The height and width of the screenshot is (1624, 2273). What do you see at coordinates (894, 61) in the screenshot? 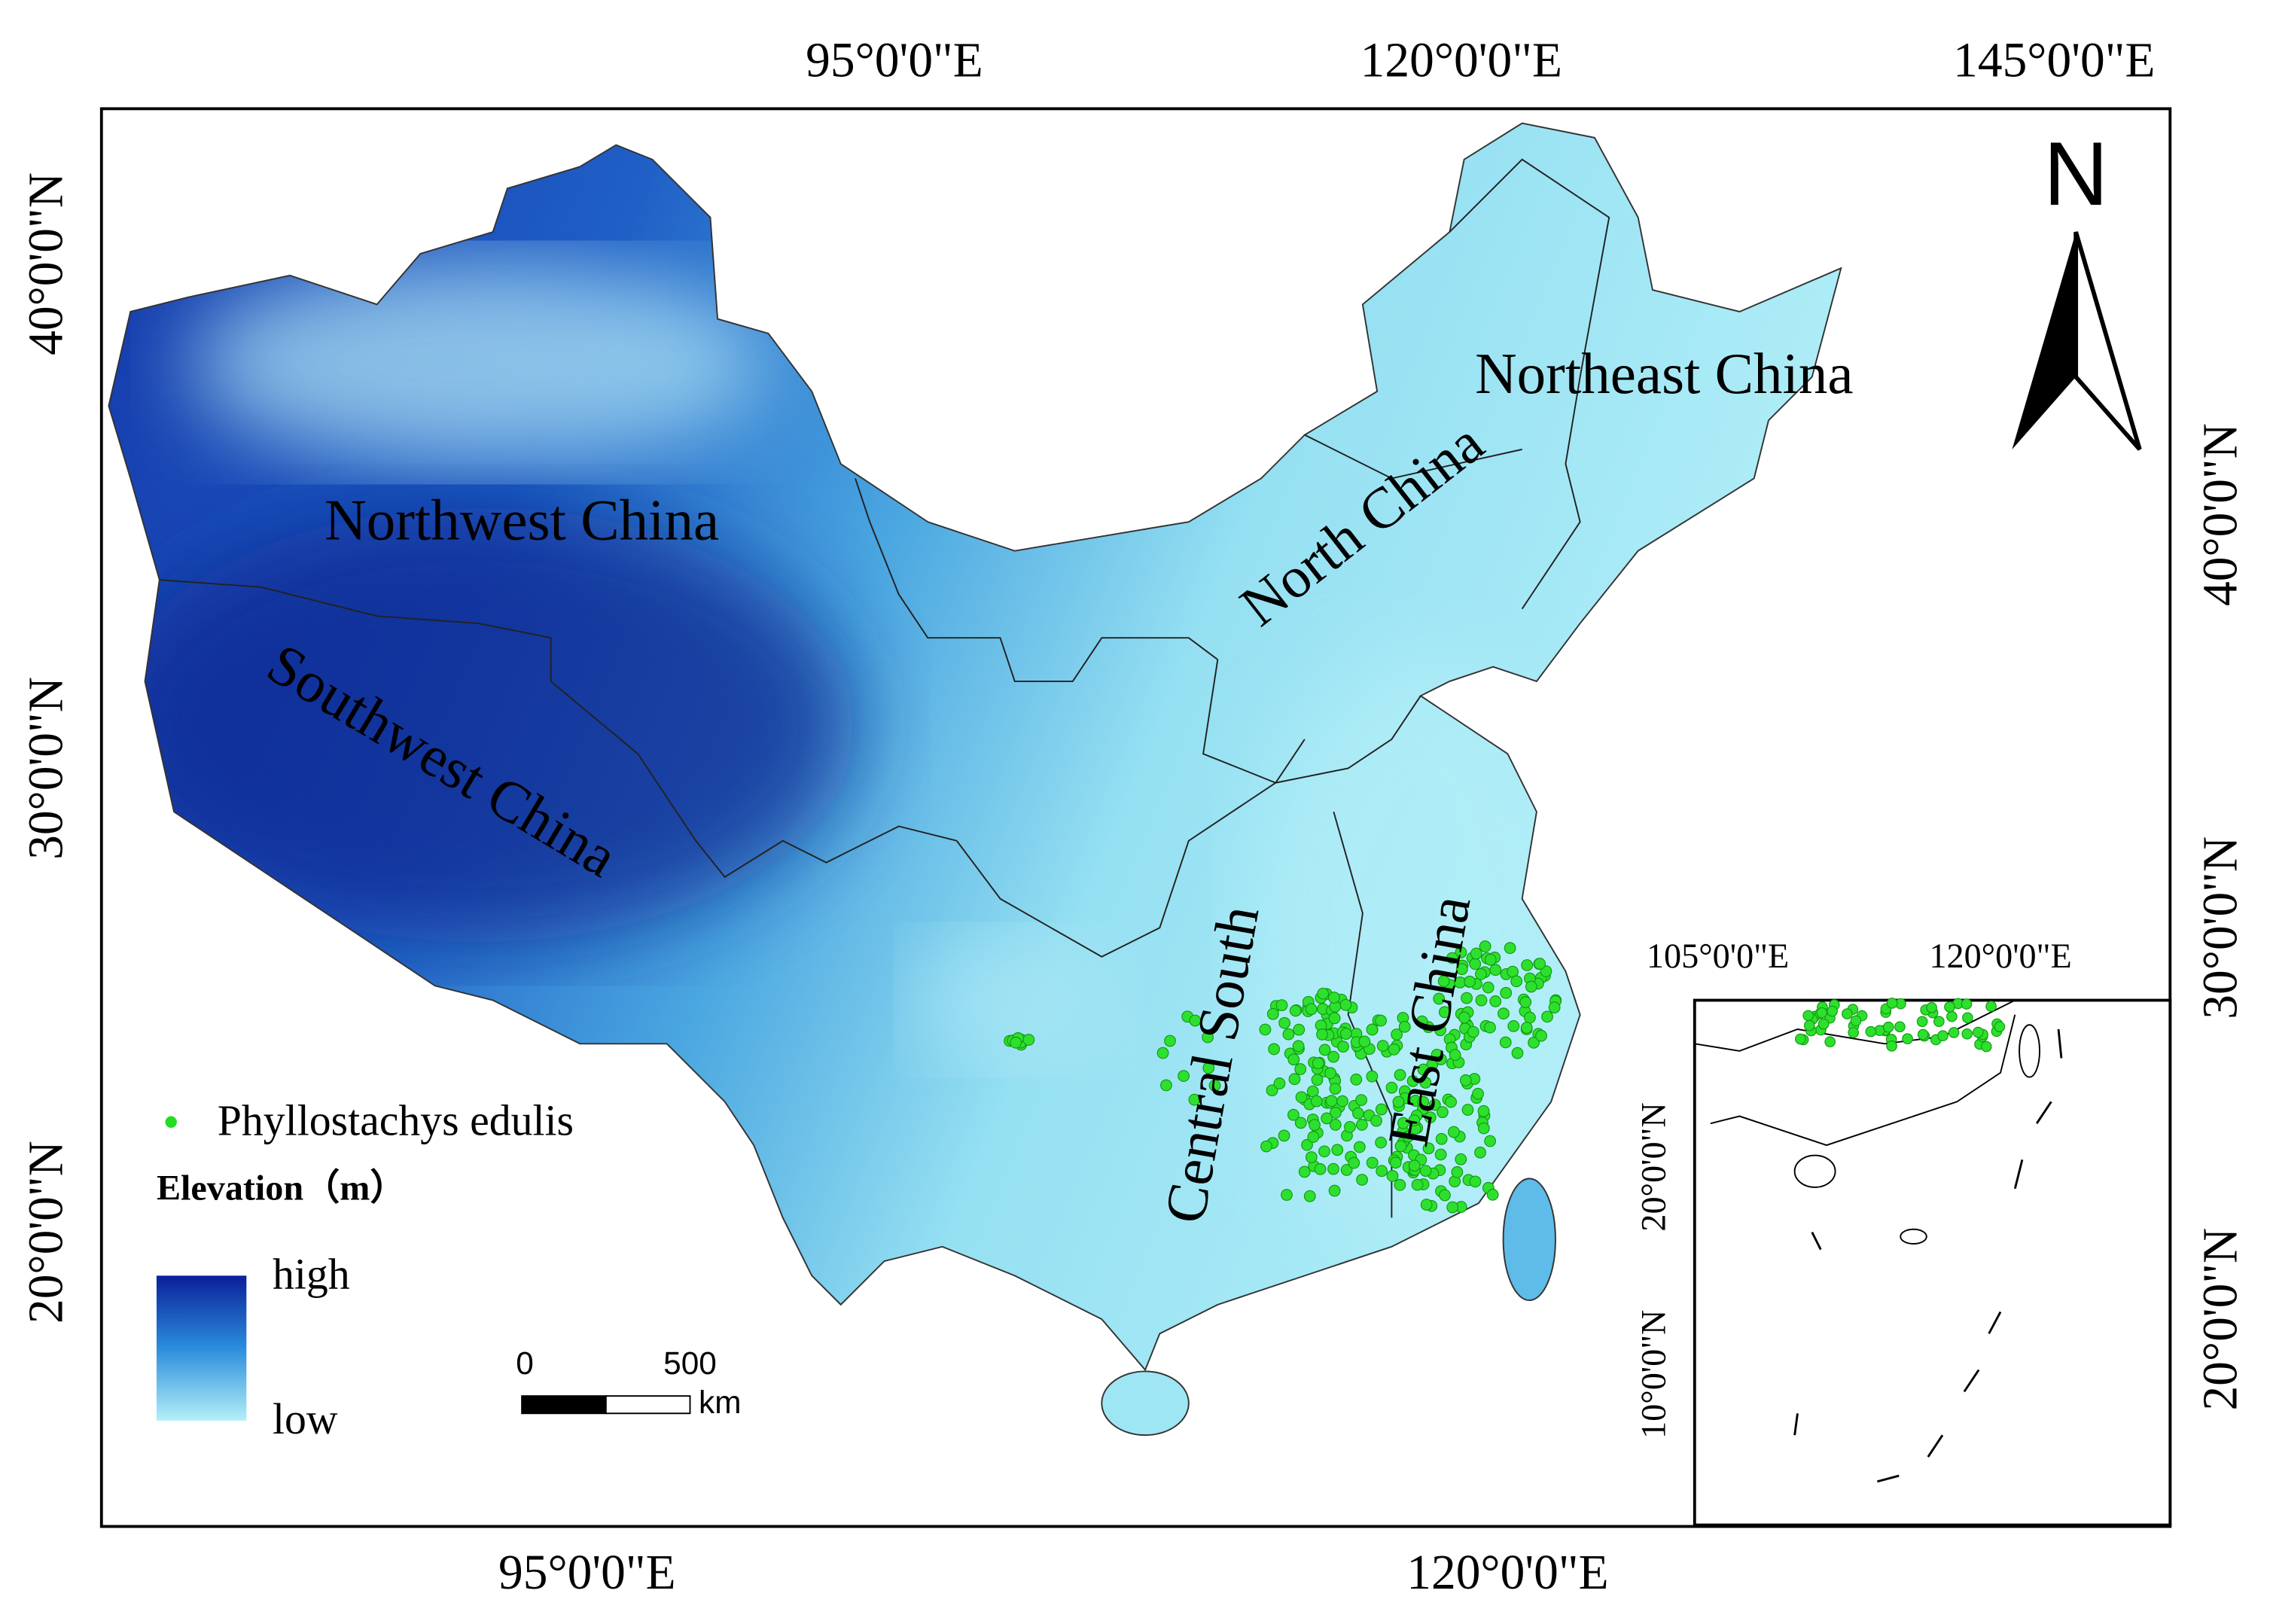
I see `top-axis-label: 95°0'0"E` at bounding box center [894, 61].